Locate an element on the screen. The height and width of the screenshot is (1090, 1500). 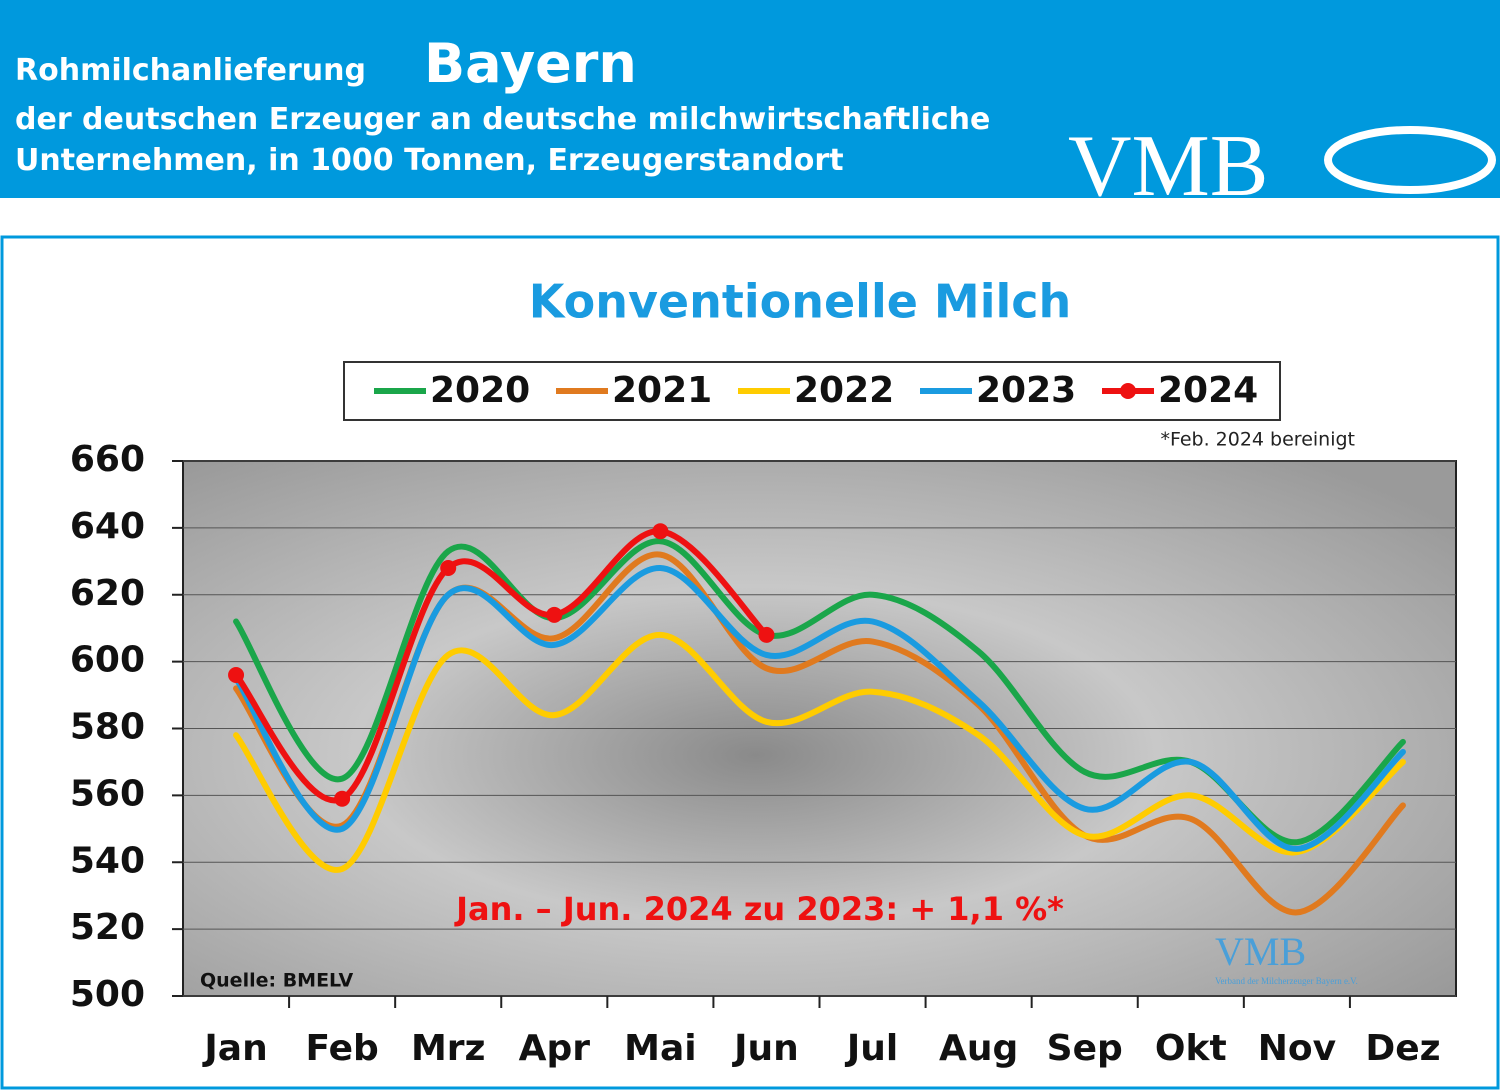
x-tick-label: Jan is located at coordinates (234, 1048).